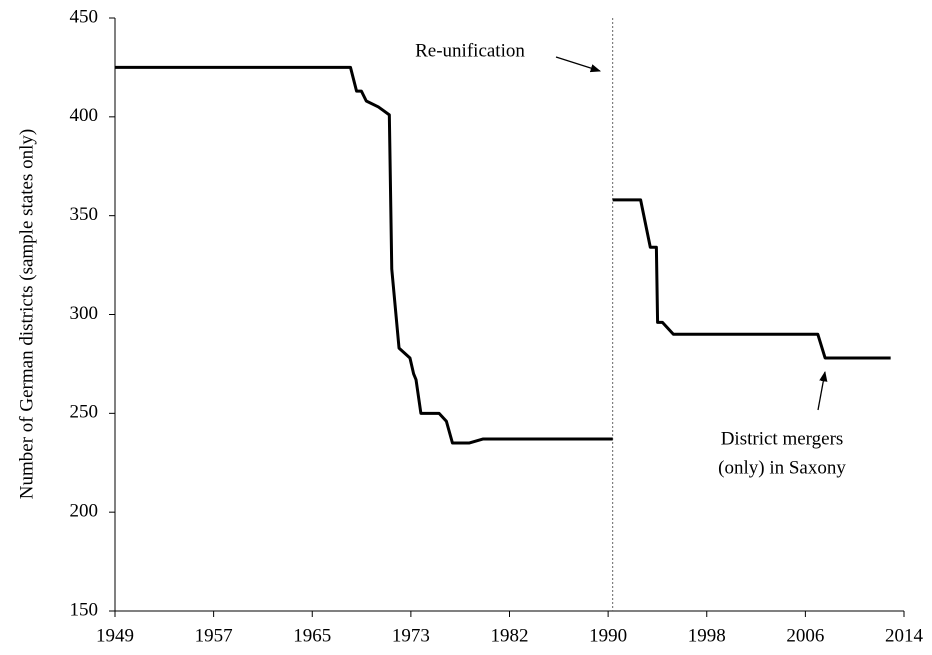  I want to click on y-tick-label: 300, so click(84, 313).